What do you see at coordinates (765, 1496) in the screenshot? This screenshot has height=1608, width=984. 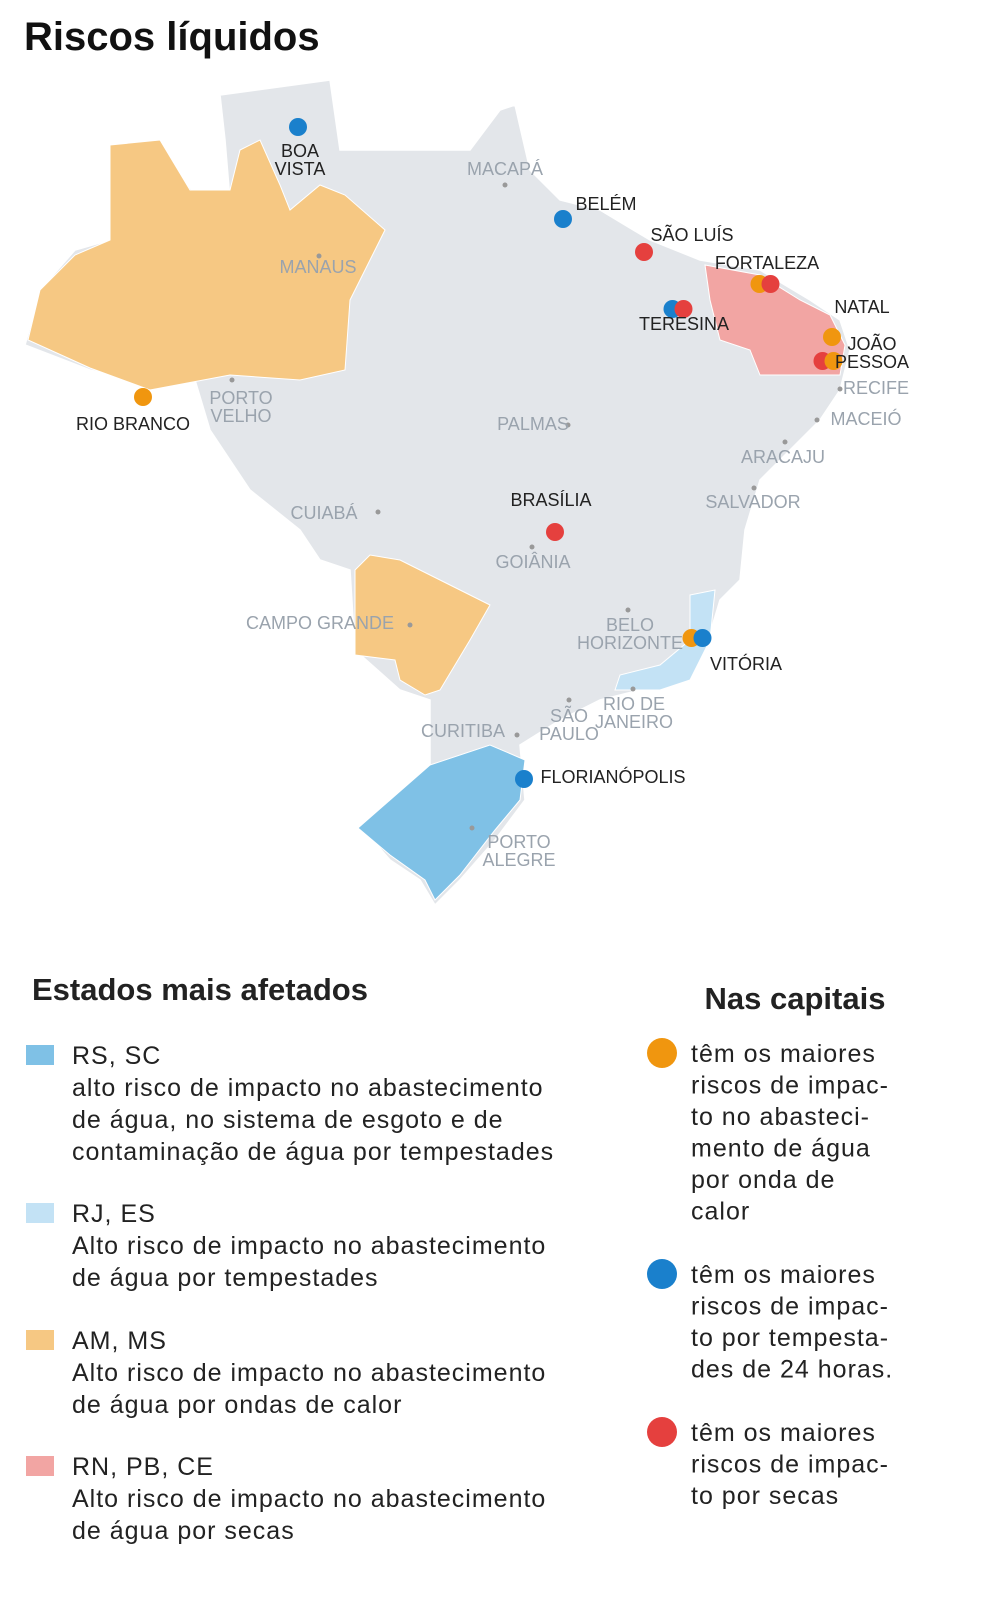 I see `legend-text: to por secas` at bounding box center [765, 1496].